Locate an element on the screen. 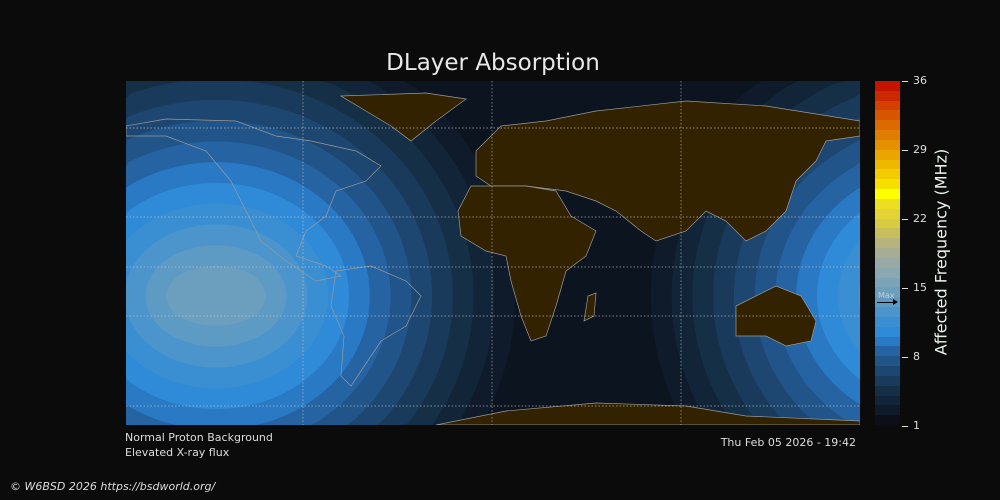 This screenshot has height=500, width=1000. colorbar-label: Affected Frequency (MHz) is located at coordinates (941, 252).